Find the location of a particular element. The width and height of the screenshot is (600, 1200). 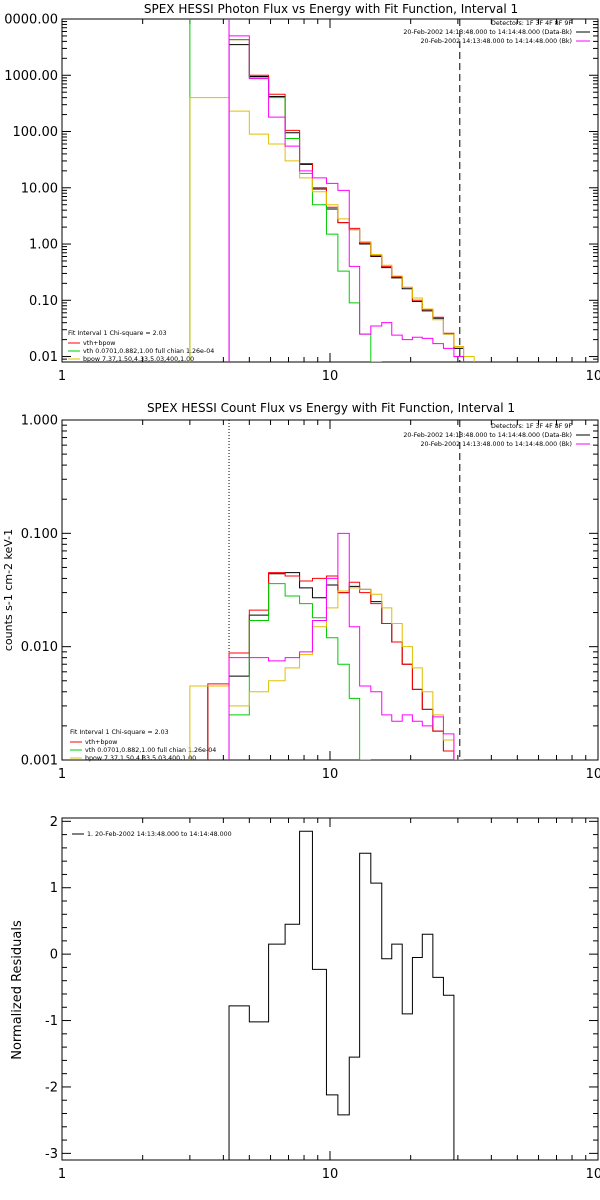

count-flux-y-tick-label: 0.001 is located at coordinates (39, 761).